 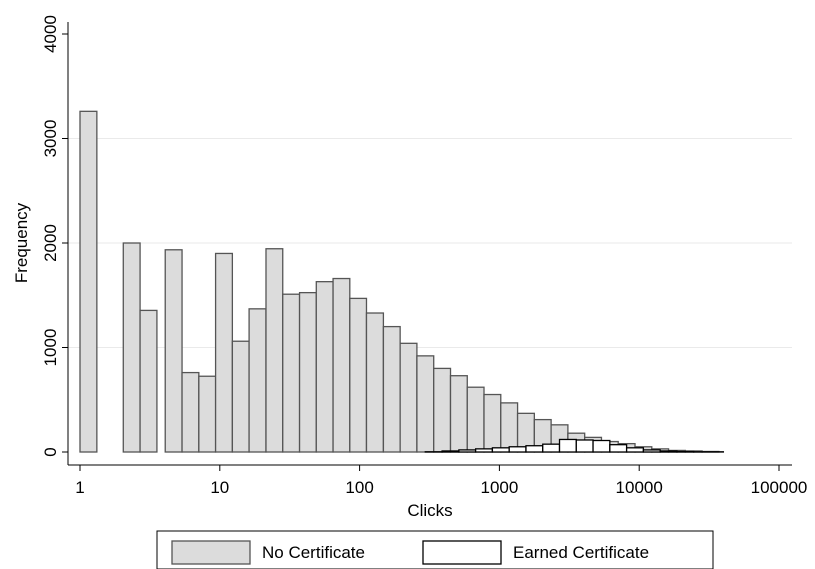 What do you see at coordinates (21, 242) in the screenshot?
I see `y-axis-label: Frequency` at bounding box center [21, 242].